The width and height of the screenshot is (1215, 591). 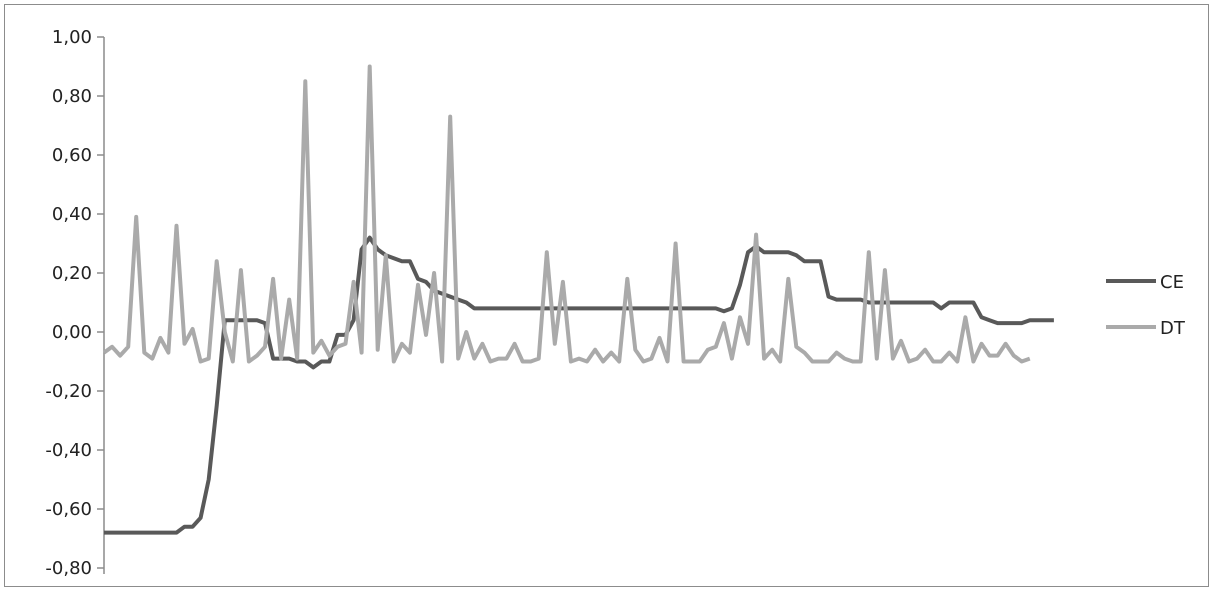 I want to click on y-tick-label: 0,20, so click(x=72, y=273).